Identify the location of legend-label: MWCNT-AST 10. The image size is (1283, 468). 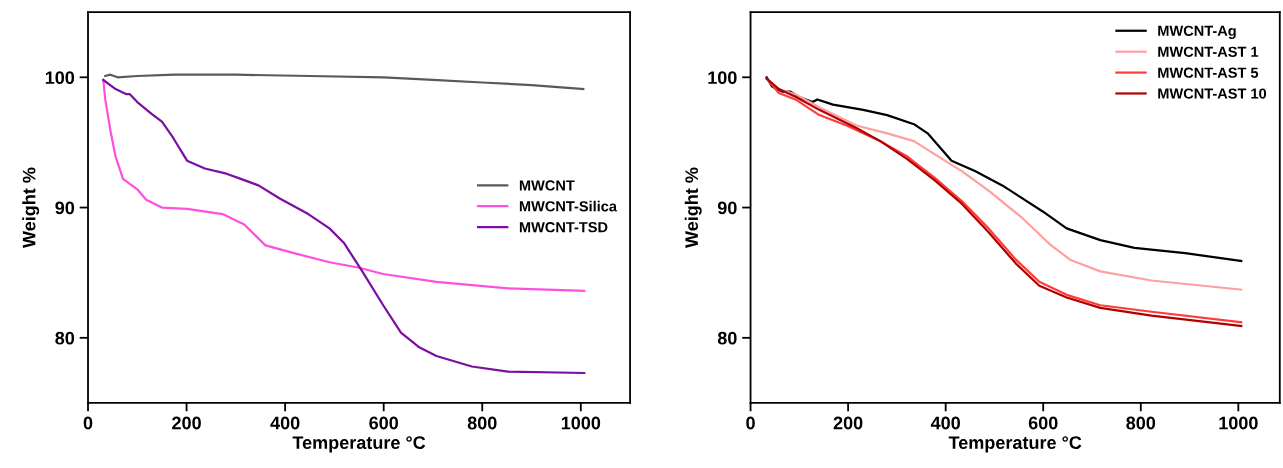
(1212, 93).